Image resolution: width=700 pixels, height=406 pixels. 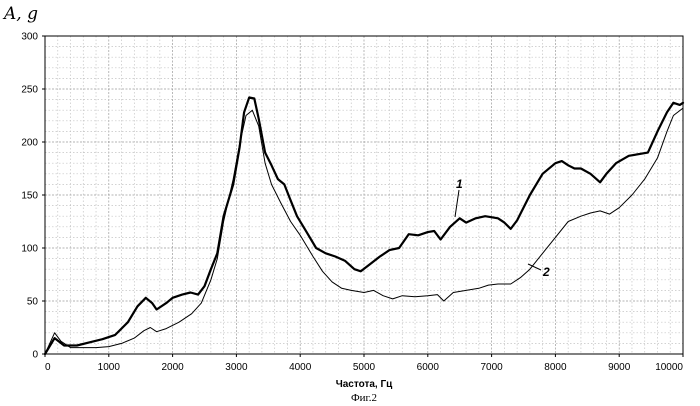 I want to click on x-tick-label: 10000, so click(x=669, y=367).